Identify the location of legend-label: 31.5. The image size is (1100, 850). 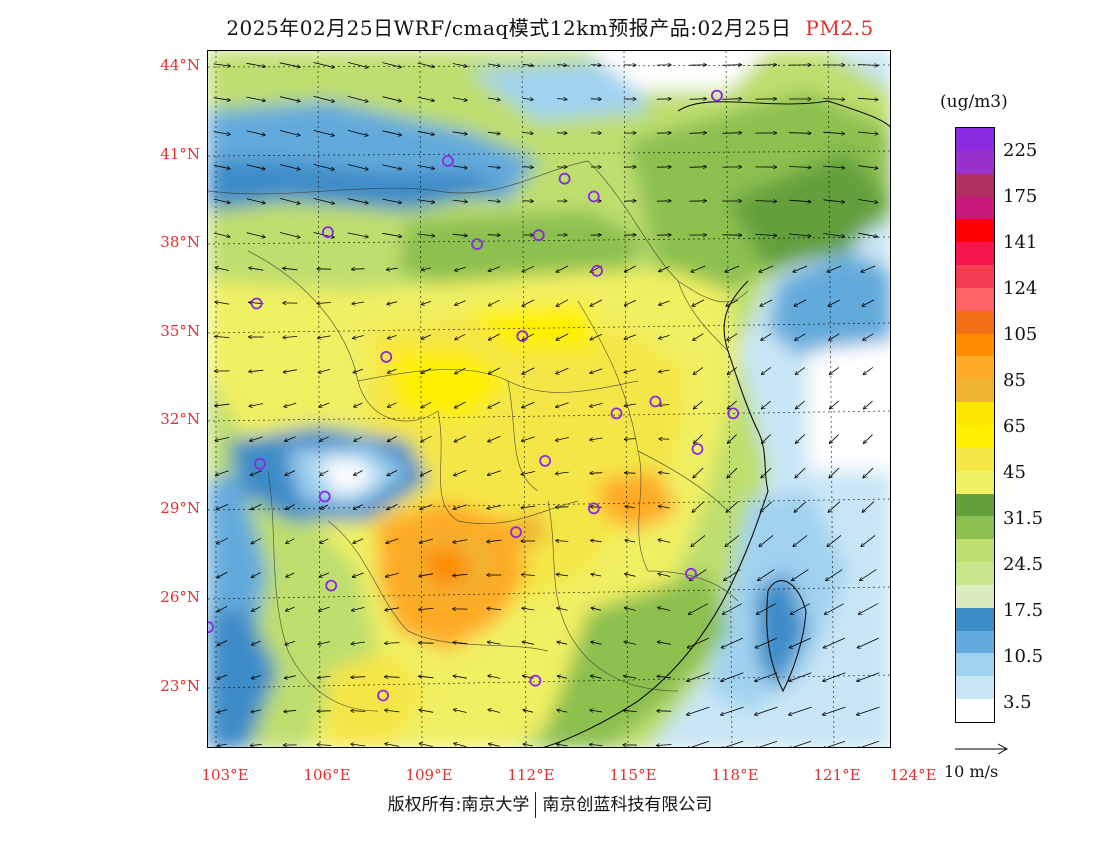
(1023, 518).